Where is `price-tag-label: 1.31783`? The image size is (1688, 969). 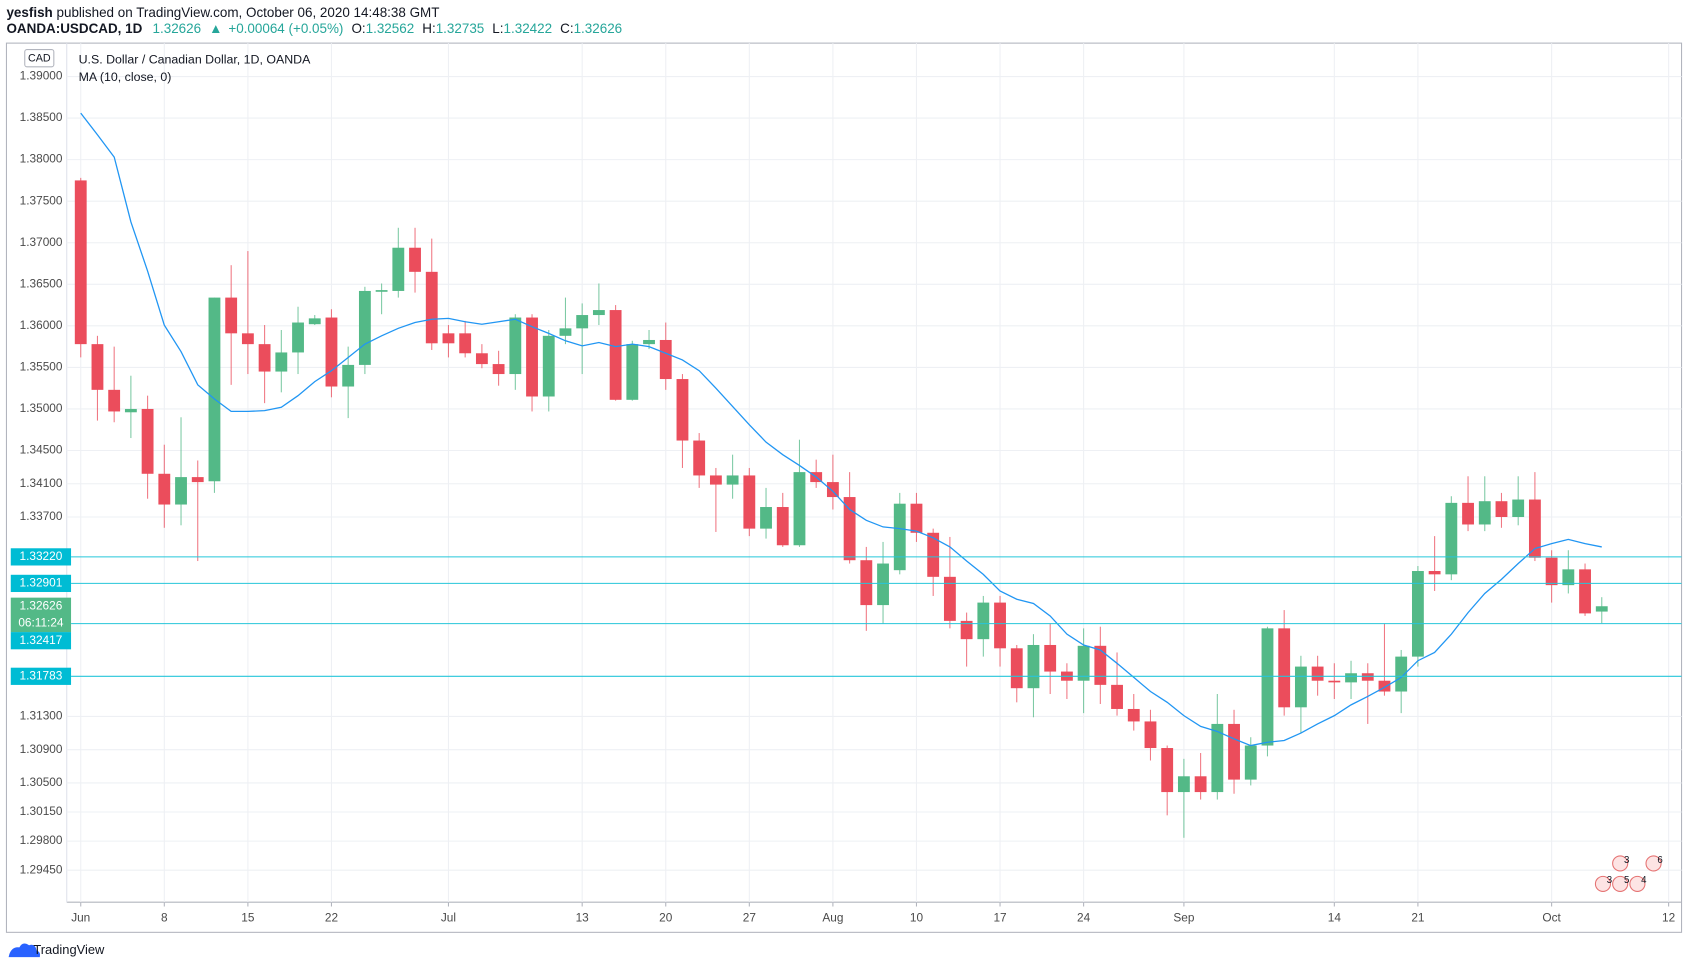
price-tag-label: 1.31783 is located at coordinates (41, 675).